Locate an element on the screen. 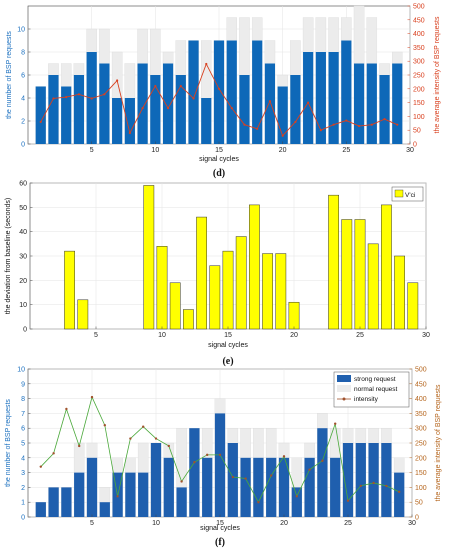 This screenshot has width=450, height=550. legend-swatch-normal is located at coordinates (344, 388).